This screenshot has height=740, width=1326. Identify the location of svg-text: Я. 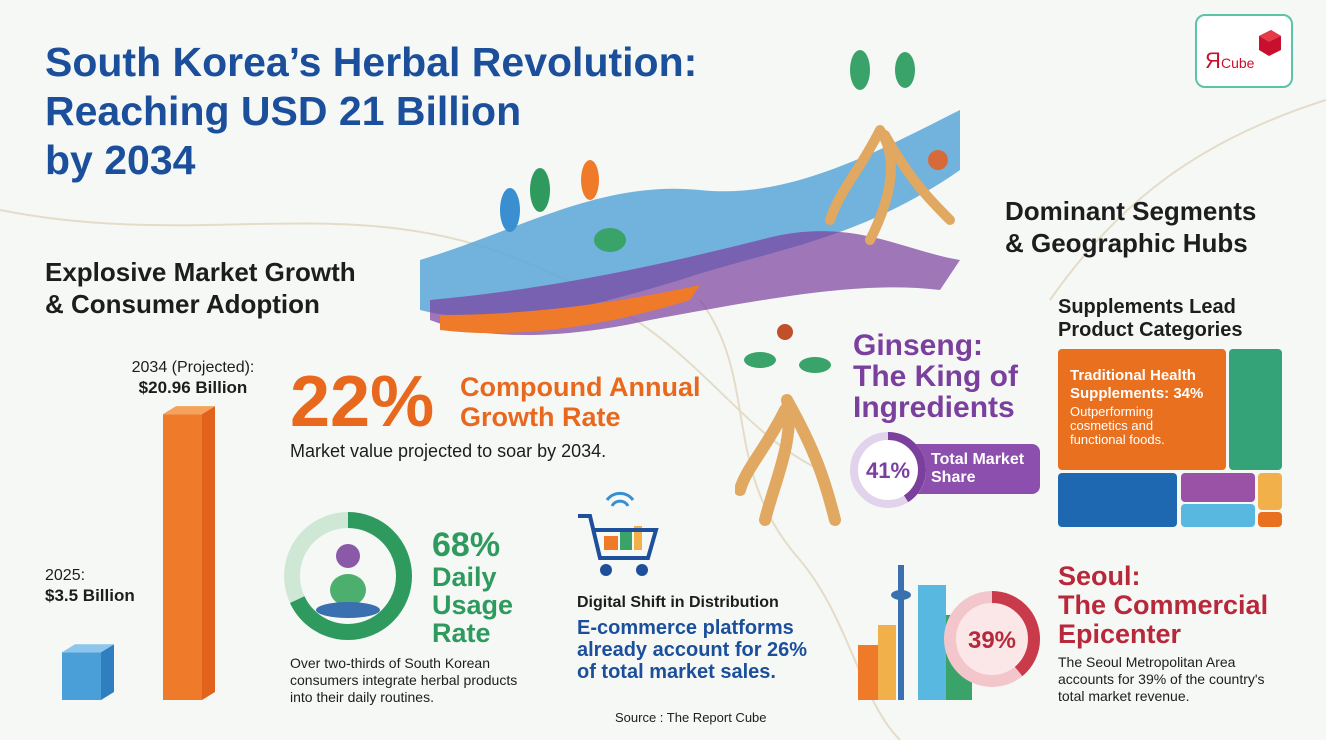
(1213, 60).